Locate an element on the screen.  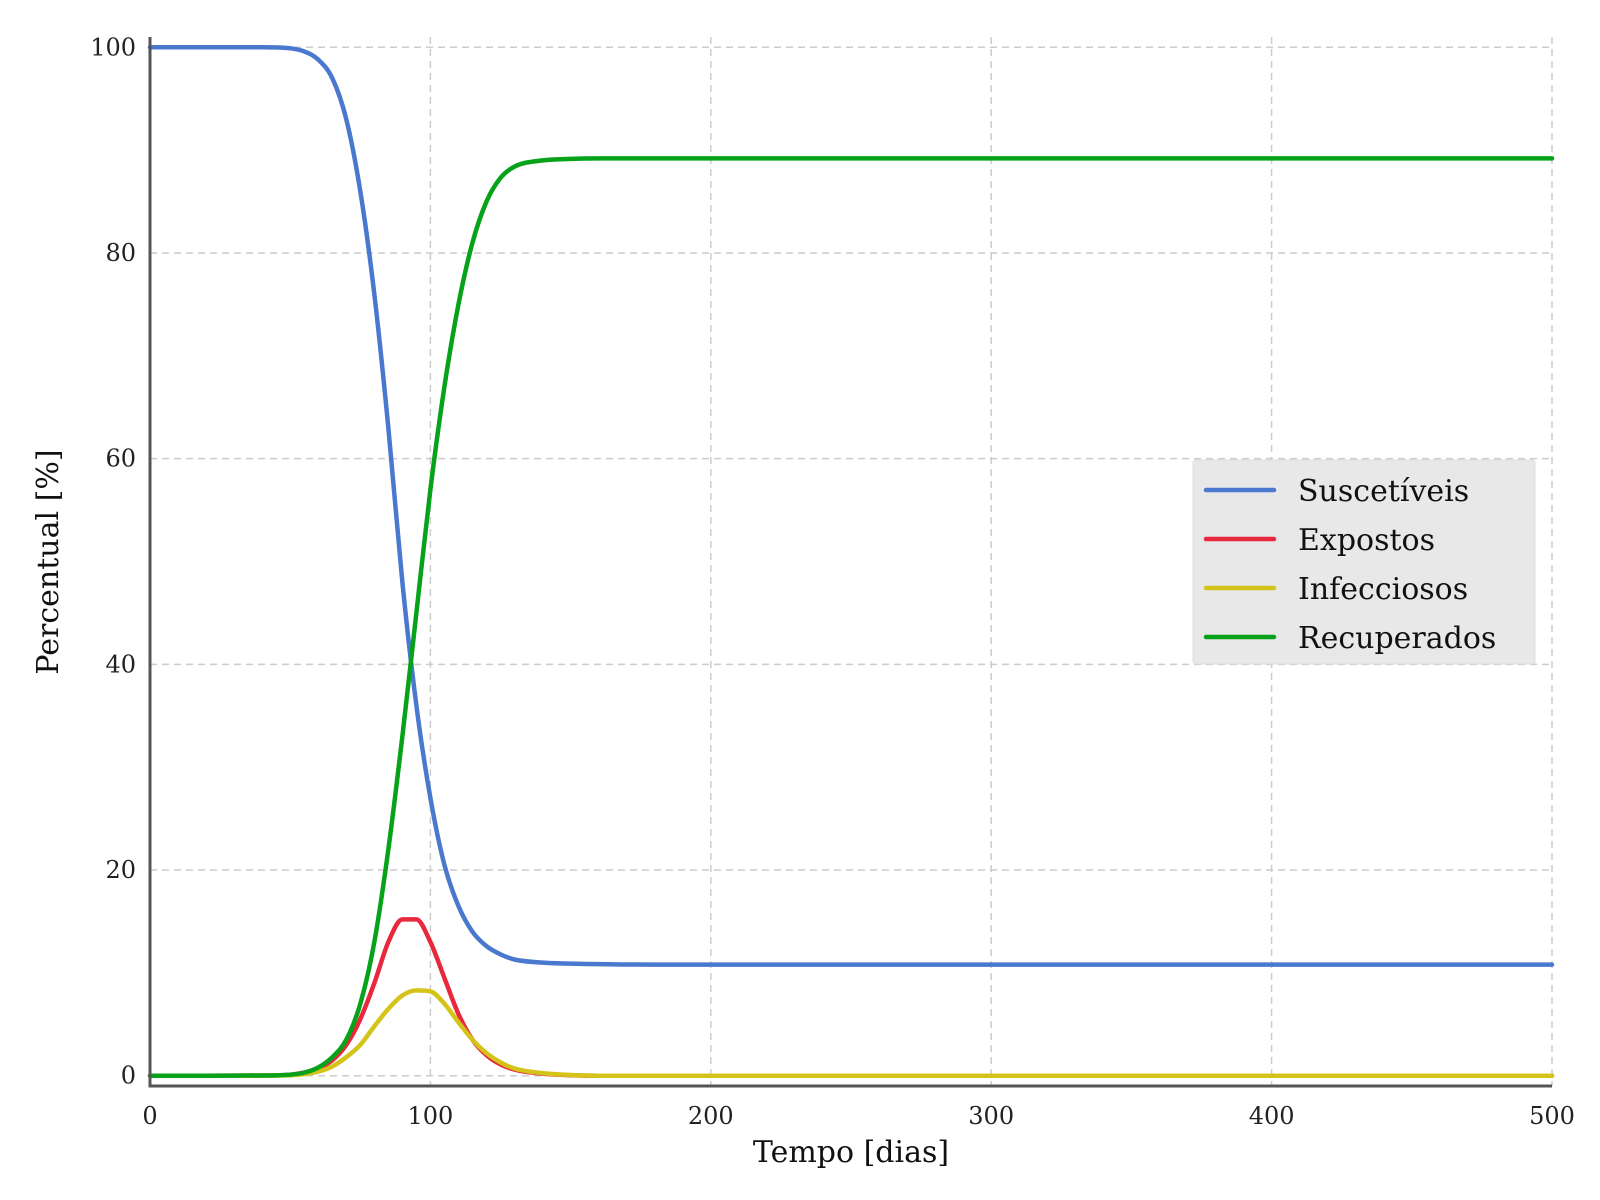
y-axis-title: Percentual [%] is located at coordinates (48, 561).